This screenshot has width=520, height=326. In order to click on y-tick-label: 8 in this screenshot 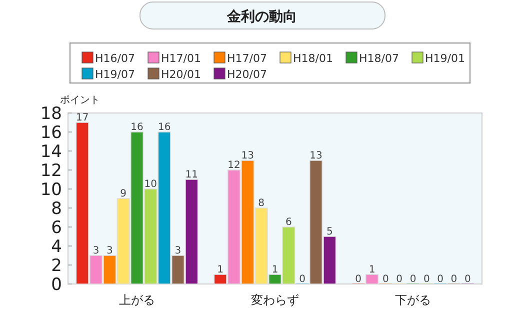, I will do `click(56, 209)`.